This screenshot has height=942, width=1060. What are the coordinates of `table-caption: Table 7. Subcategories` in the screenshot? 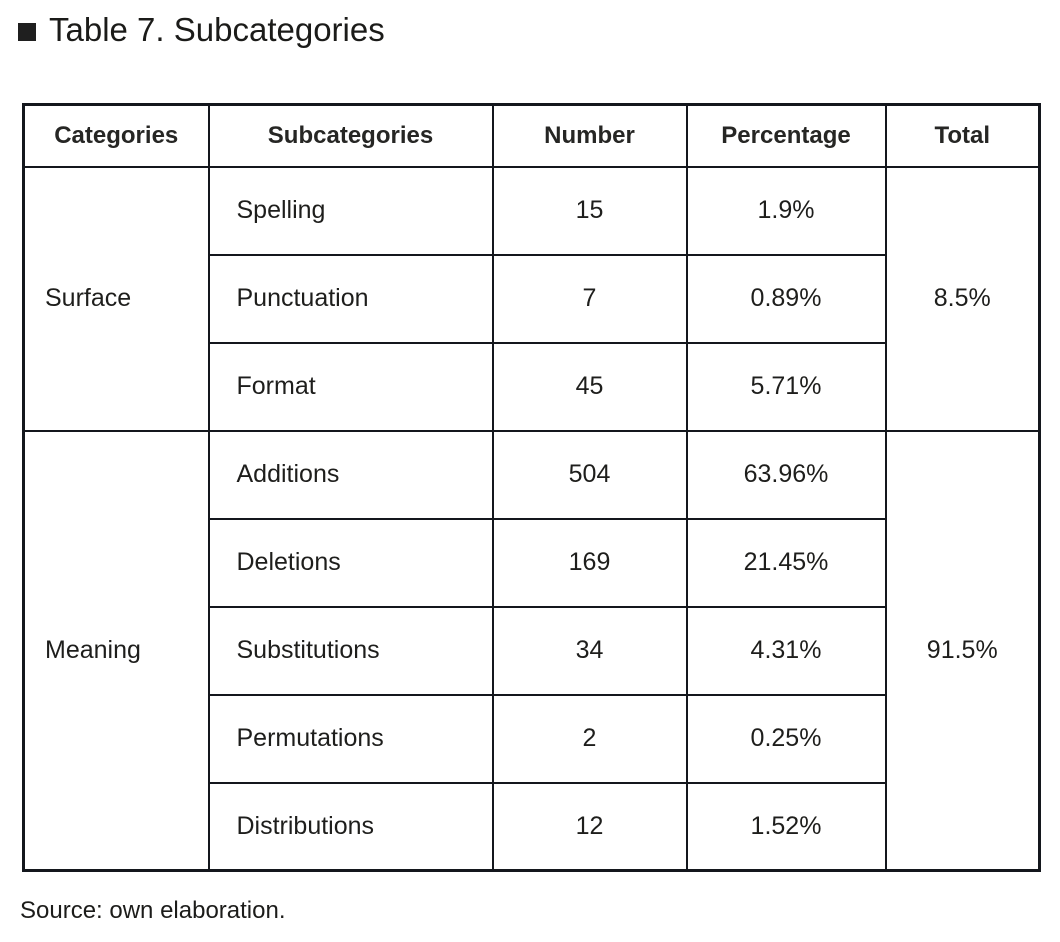 It's located at (201, 29).